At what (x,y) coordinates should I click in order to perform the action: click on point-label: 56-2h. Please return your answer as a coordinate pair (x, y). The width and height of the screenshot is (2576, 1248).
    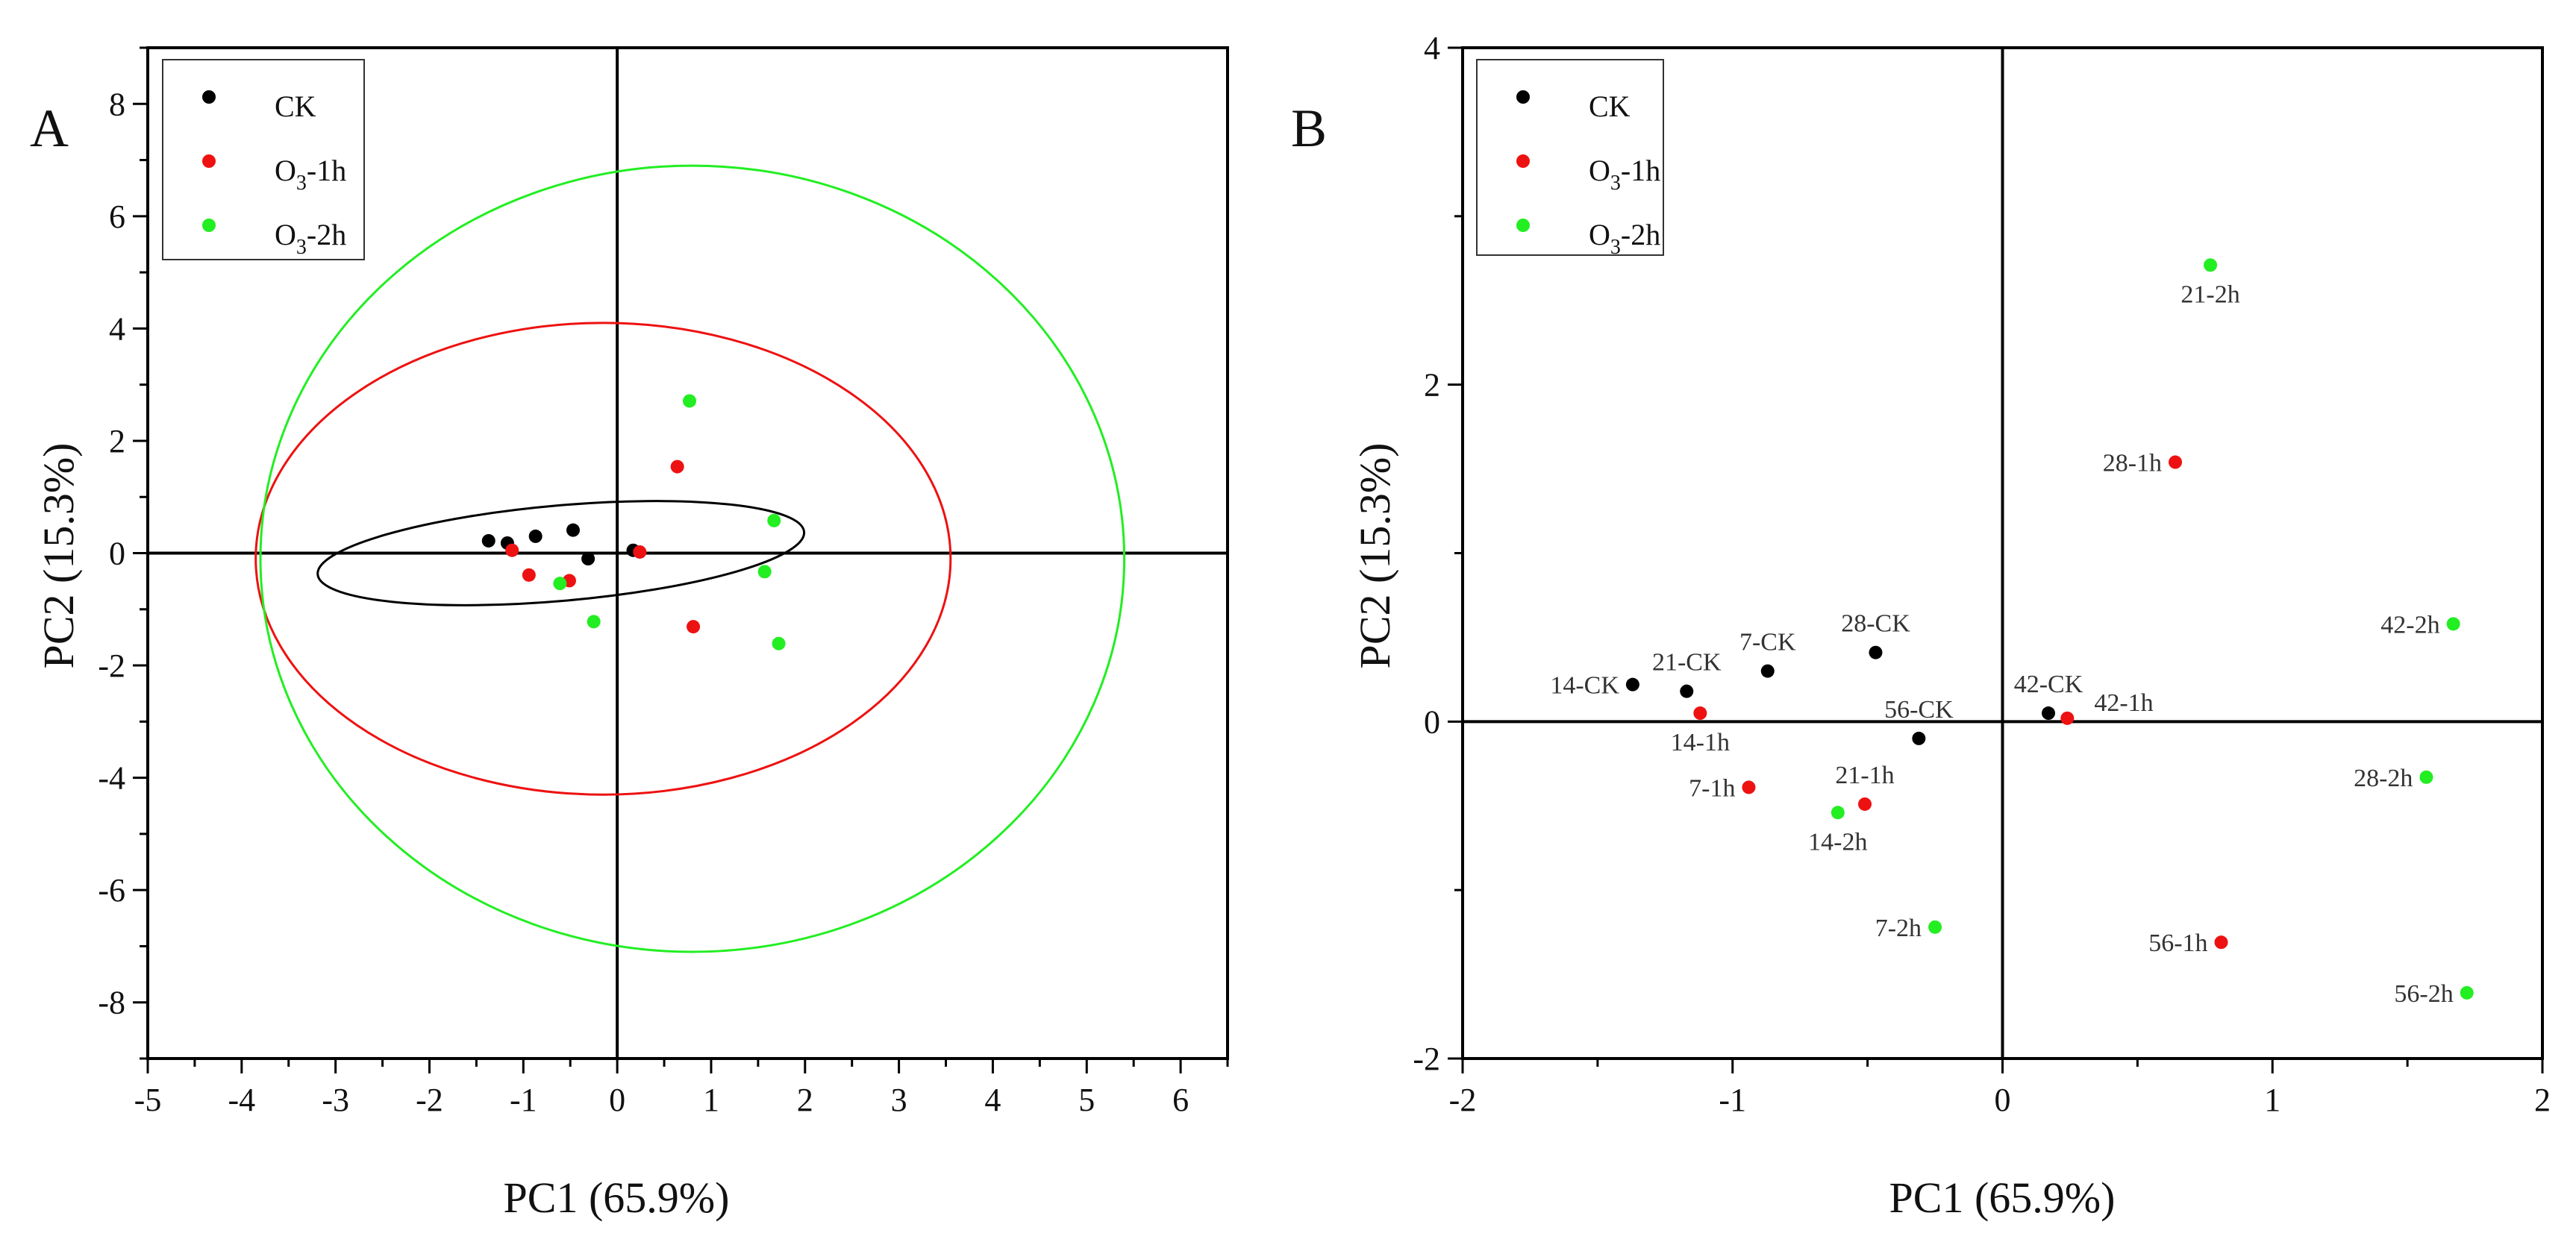
    Looking at the image, I should click on (2423, 994).